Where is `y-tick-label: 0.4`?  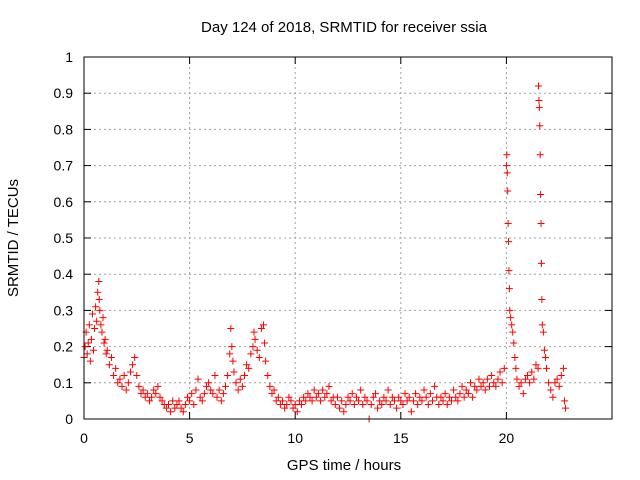 y-tick-label: 0.4 is located at coordinates (64, 274).